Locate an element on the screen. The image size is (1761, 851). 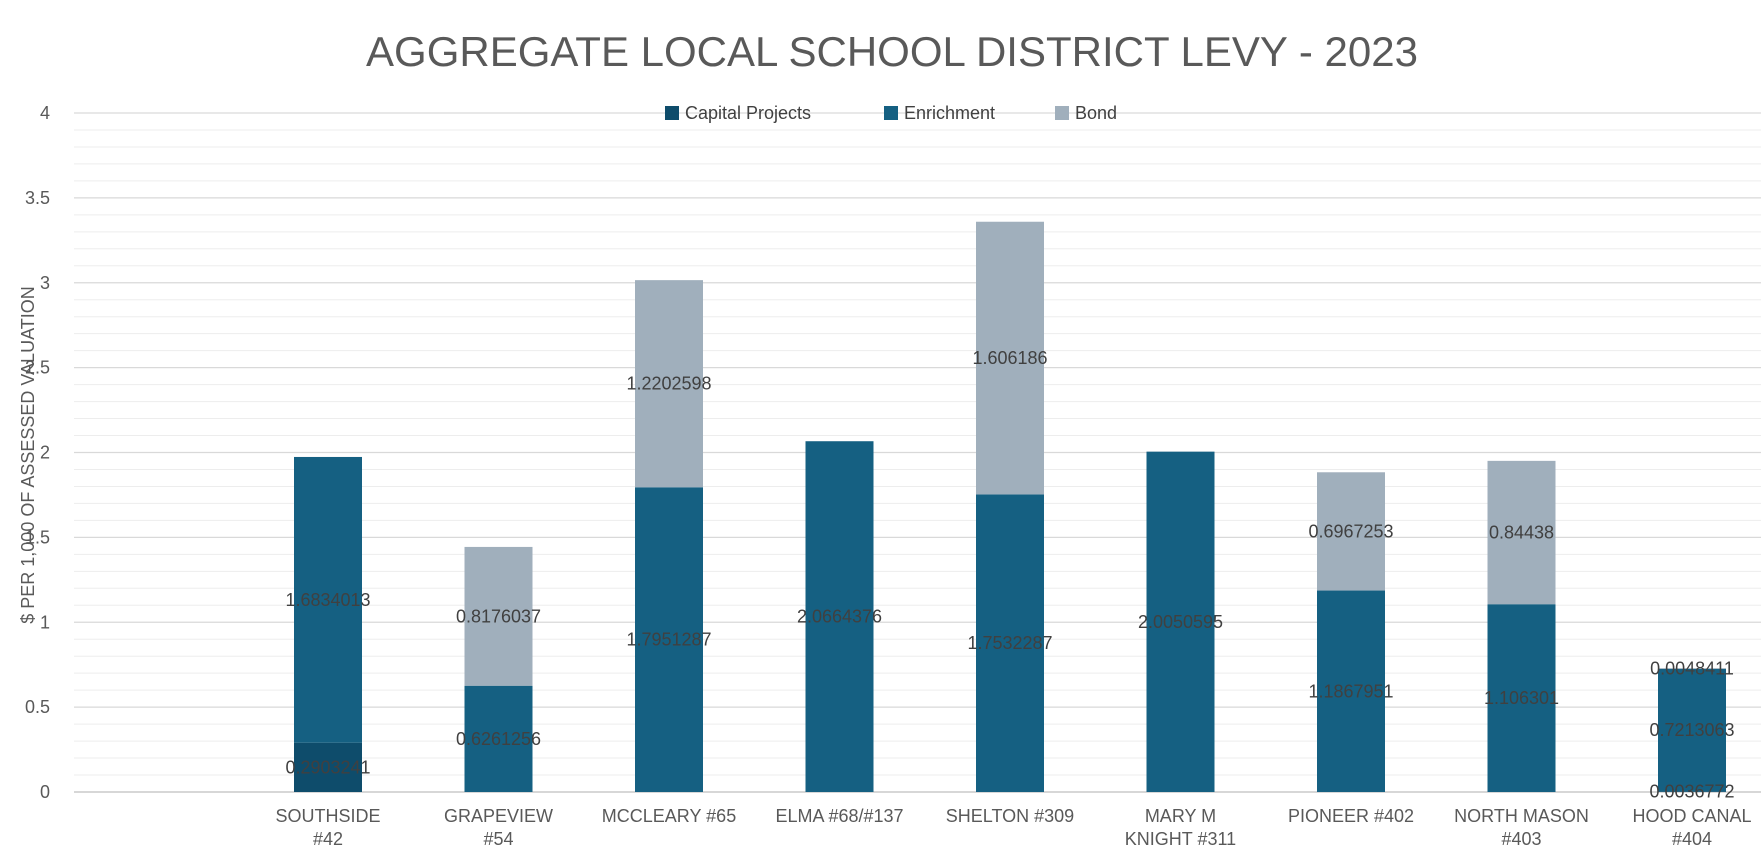
data-label: 0.6967253 is located at coordinates (1350, 531).